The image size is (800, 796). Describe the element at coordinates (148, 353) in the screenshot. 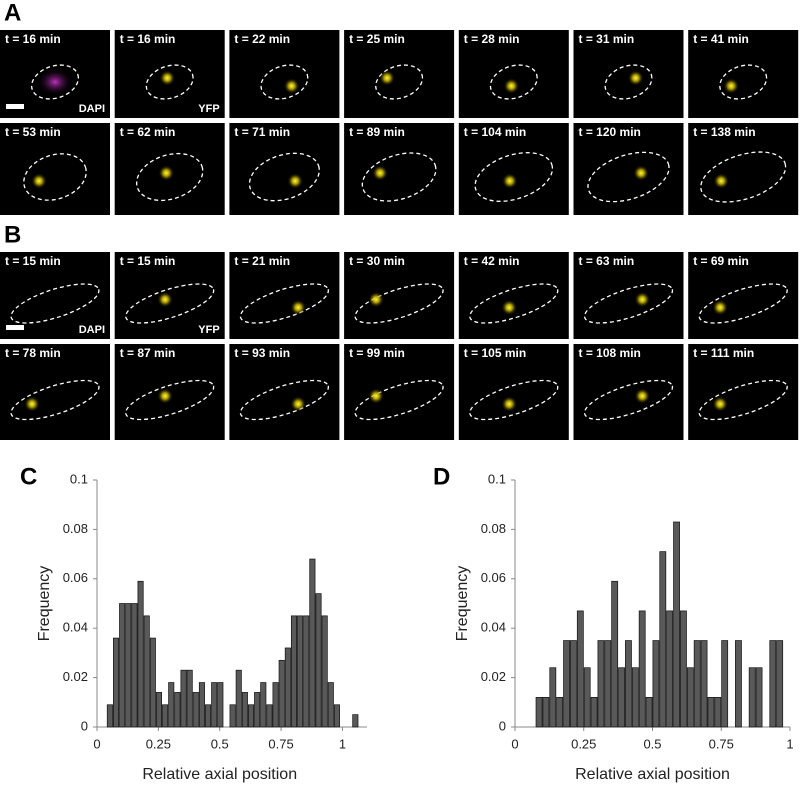

I see `time-label: t = 87 min` at that location.